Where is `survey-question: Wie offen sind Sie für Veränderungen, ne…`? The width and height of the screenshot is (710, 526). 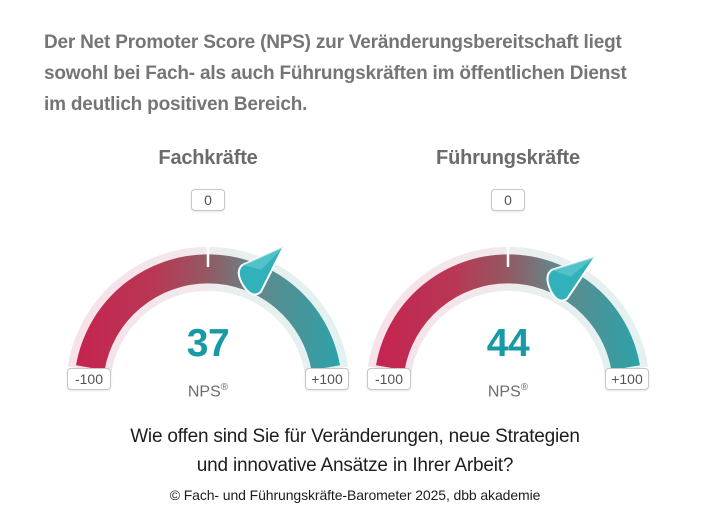
survey-question: Wie offen sind Sie für Veränderungen, ne… is located at coordinates (355, 451).